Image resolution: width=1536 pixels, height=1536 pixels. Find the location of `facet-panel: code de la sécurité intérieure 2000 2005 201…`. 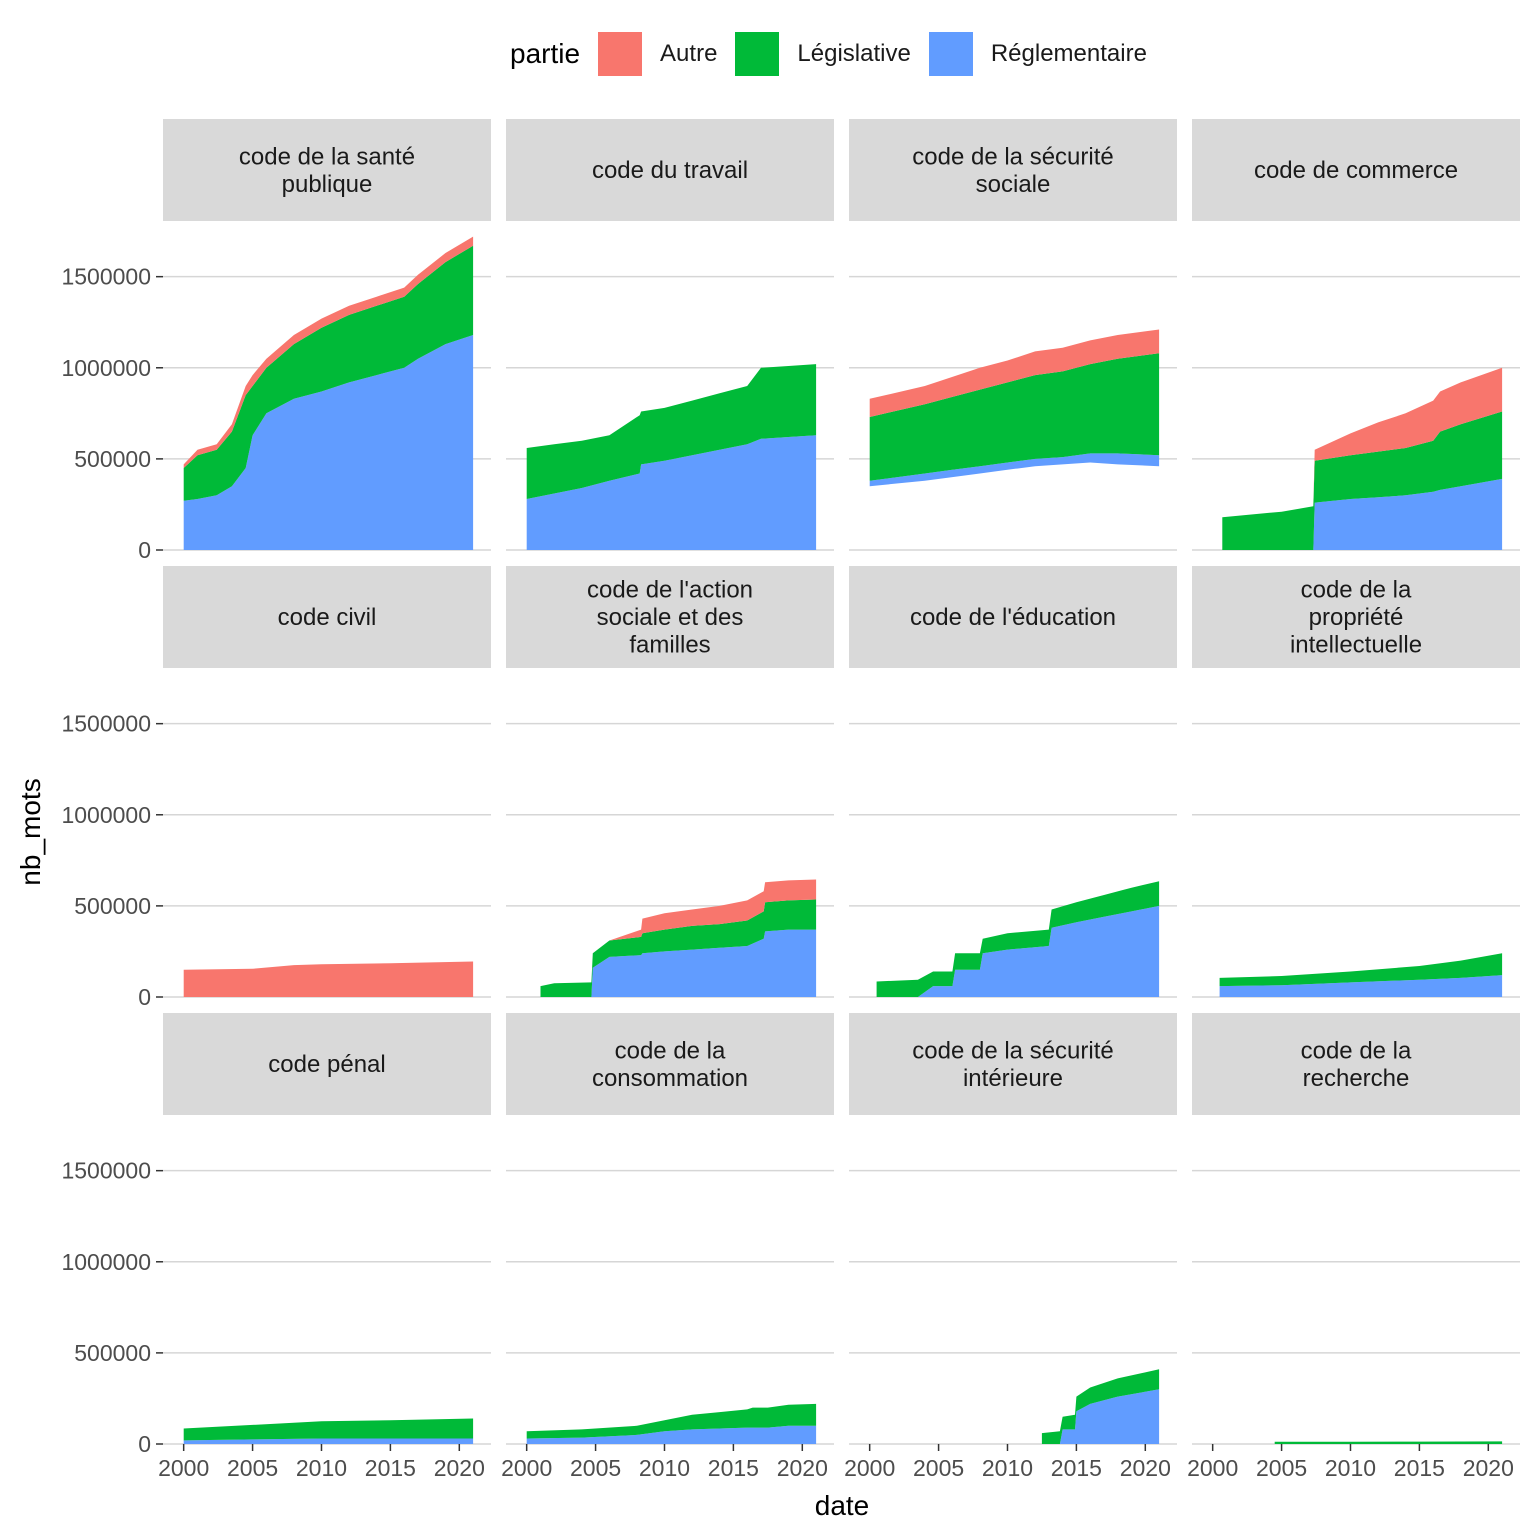

facet-panel: code de la sécurité intérieure 2000 2005 201… is located at coordinates (1010, 1247).